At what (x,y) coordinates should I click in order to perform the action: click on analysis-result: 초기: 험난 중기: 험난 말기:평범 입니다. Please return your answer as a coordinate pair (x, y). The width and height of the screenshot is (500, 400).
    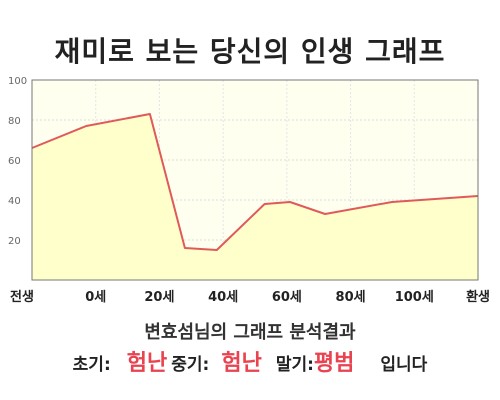
    Looking at the image, I should click on (250, 361).